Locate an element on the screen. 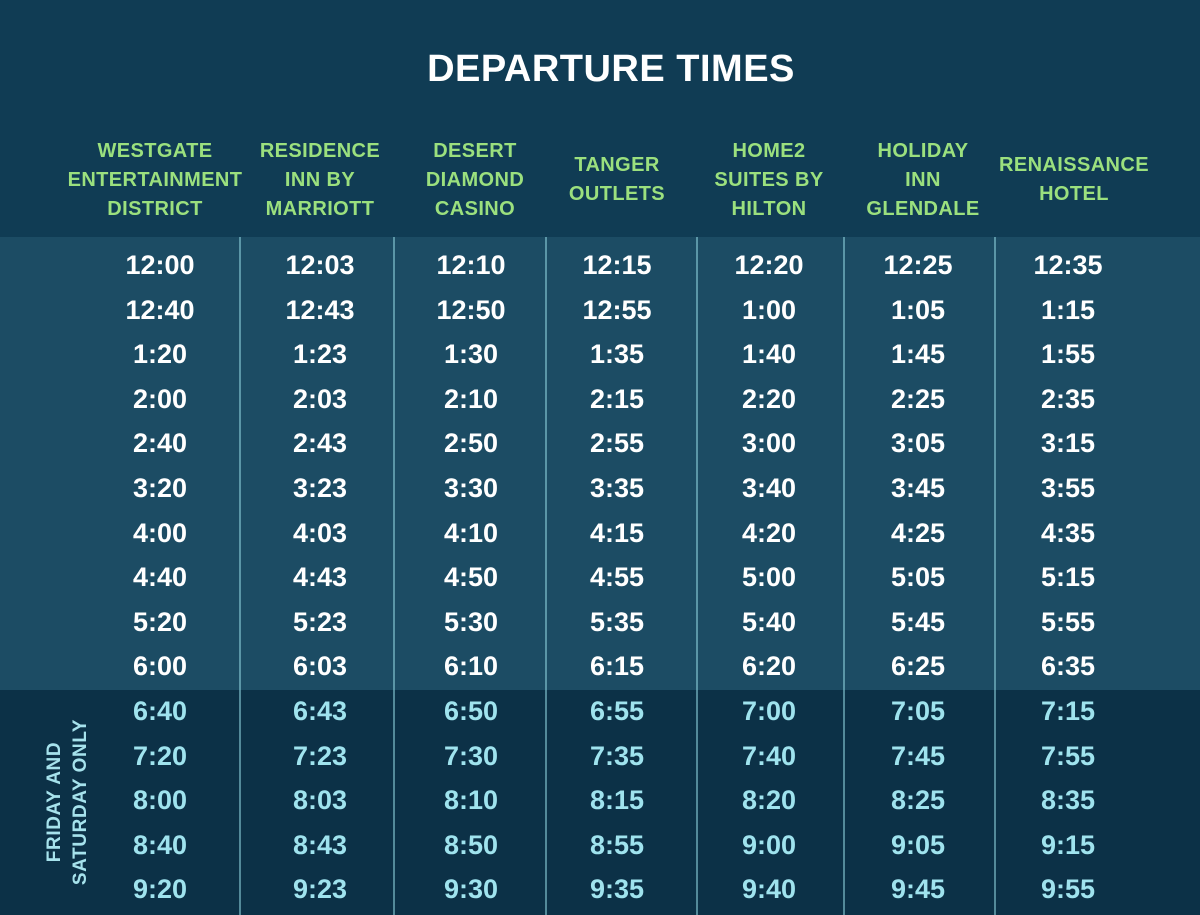  time-cell-renaissance: 2:35 is located at coordinates (1068, 398).